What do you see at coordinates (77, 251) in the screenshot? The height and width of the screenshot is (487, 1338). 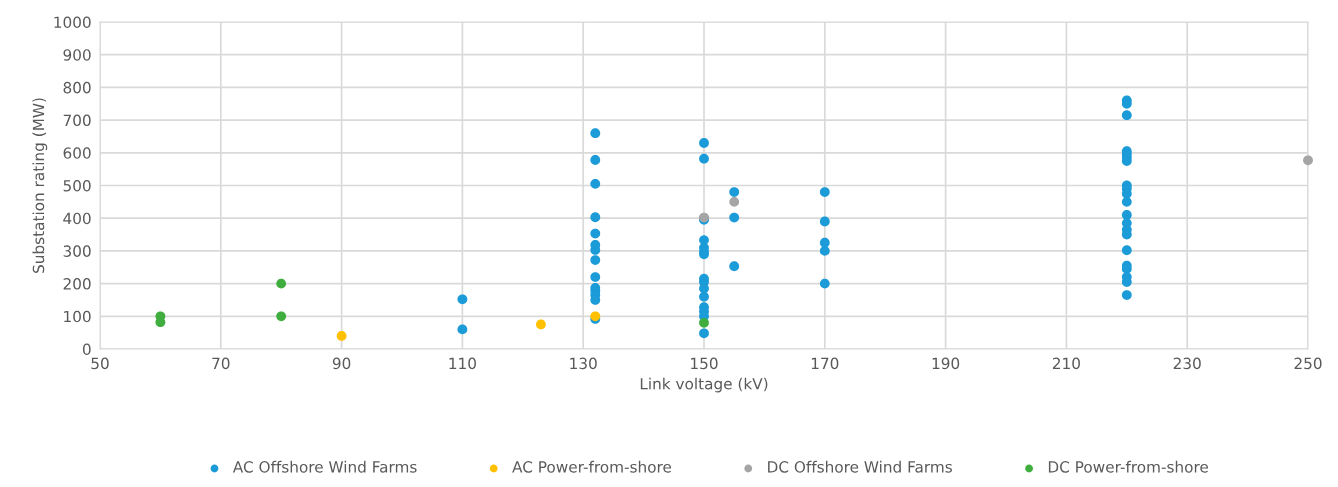 I see `y-tick-label: 300` at bounding box center [77, 251].